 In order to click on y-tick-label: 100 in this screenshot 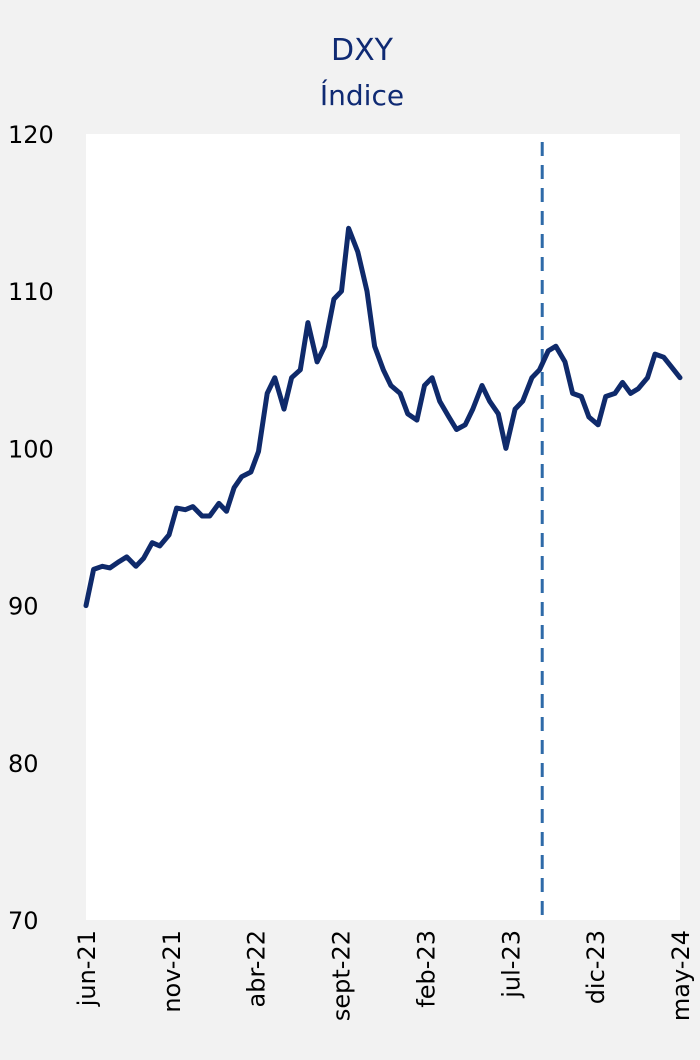, I will do `click(31, 449)`.